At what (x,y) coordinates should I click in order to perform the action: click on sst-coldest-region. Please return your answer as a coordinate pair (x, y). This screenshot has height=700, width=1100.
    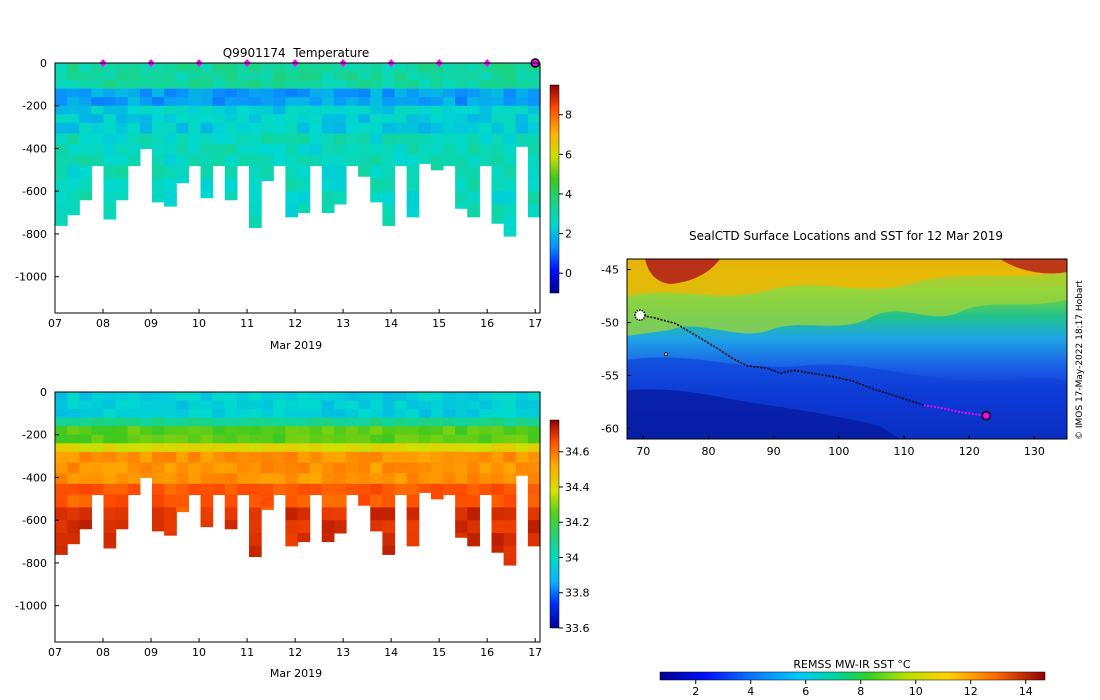
    Looking at the image, I should click on (763, 414).